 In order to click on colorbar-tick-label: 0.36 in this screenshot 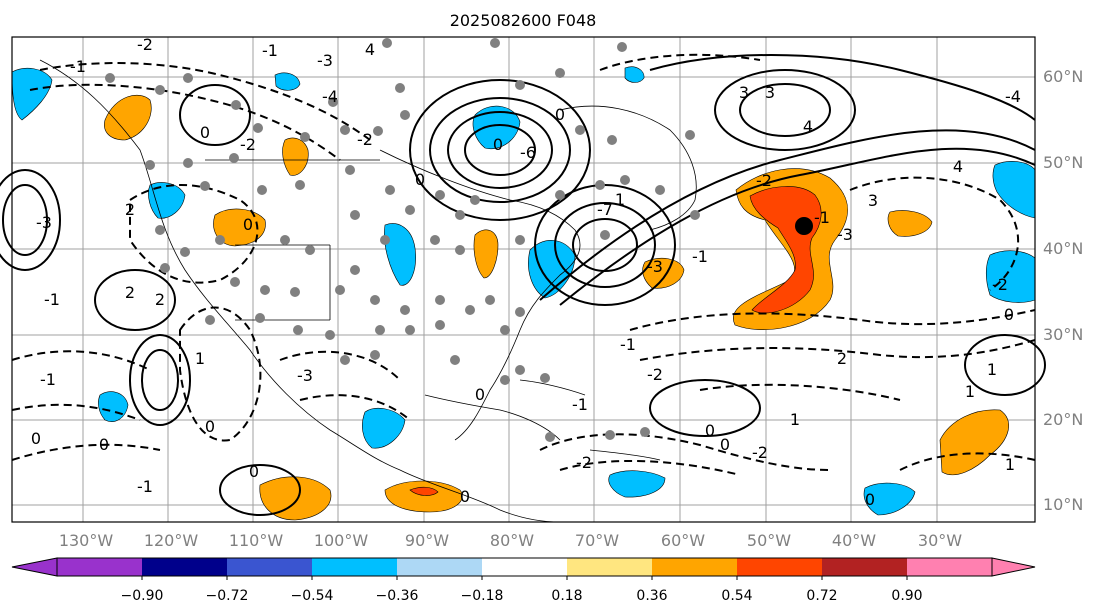, I will do `click(651, 596)`.